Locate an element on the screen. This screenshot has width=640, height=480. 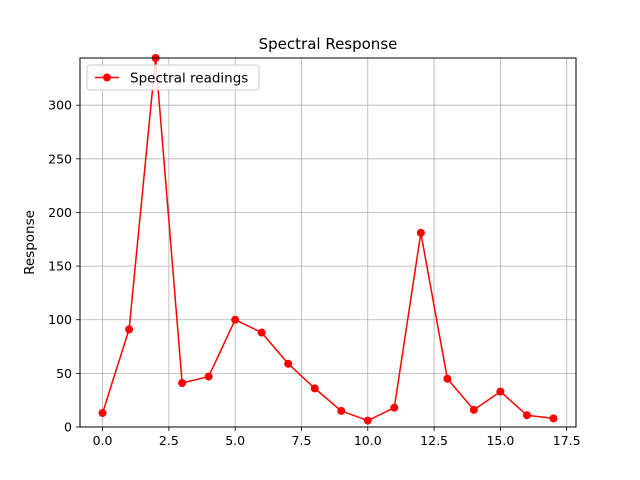
legend-box is located at coordinates (173, 77).